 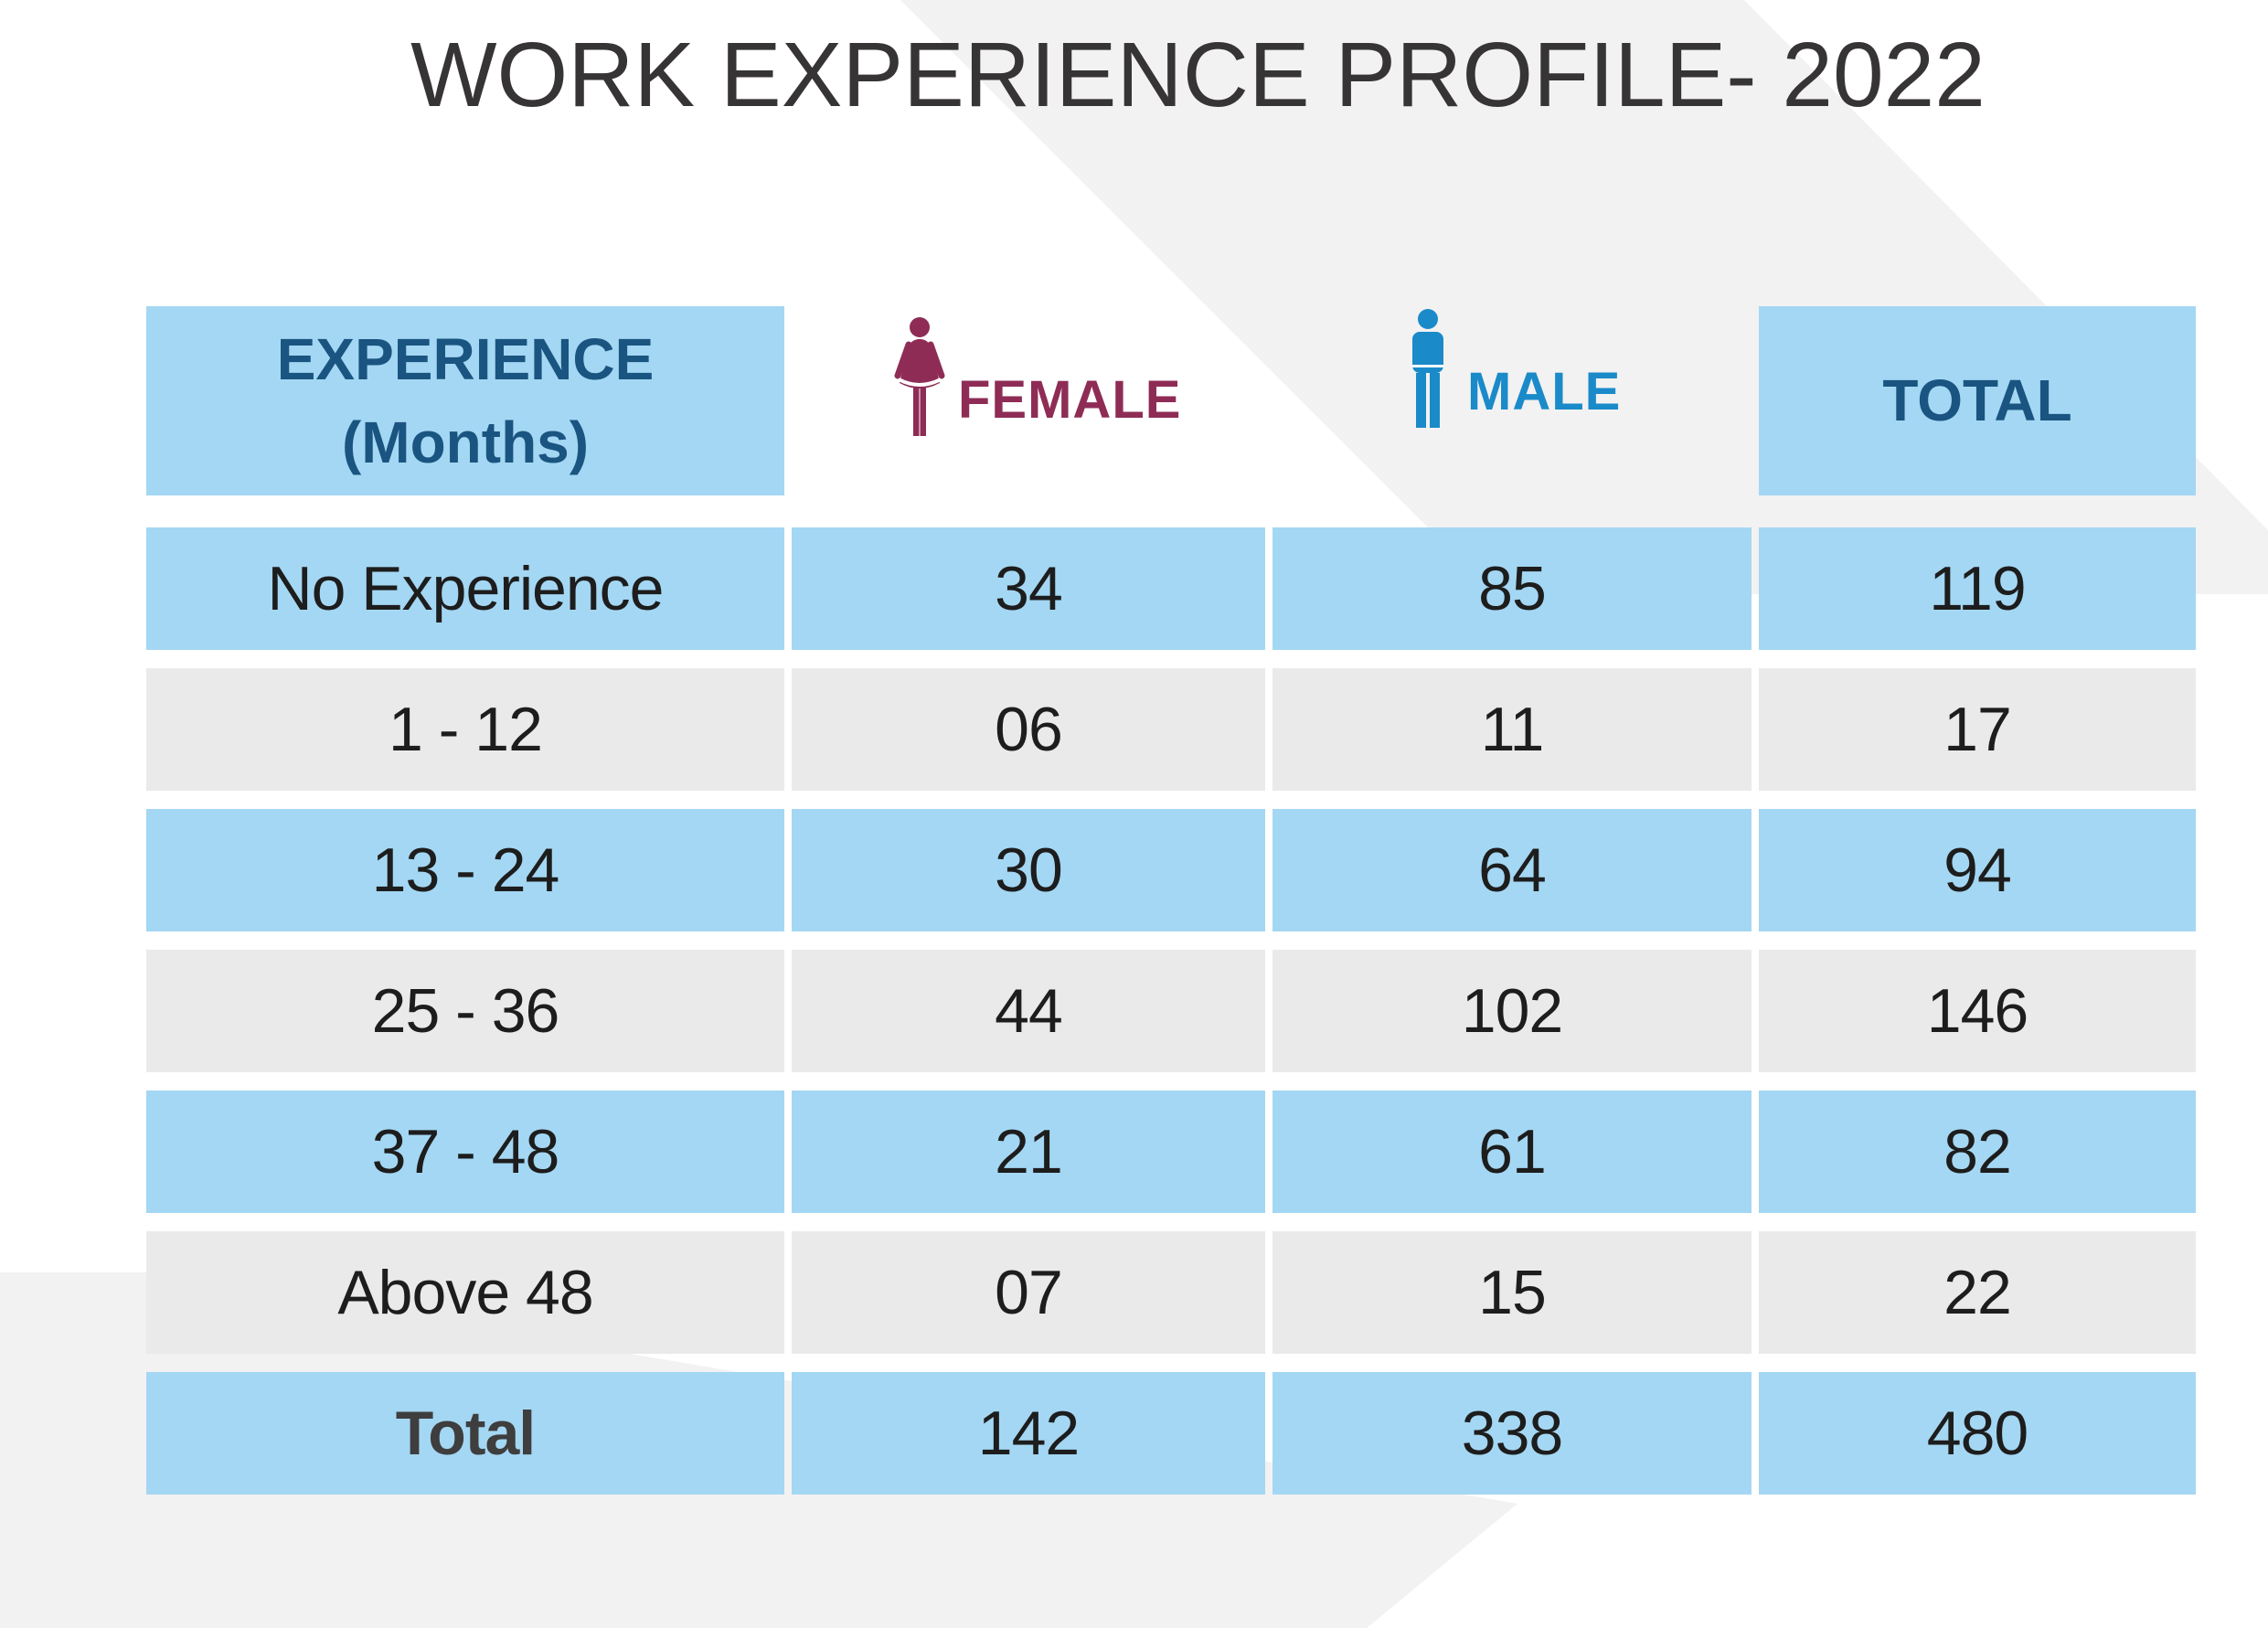 I want to click on female-value-cell: 21, so click(x=1028, y=1152).